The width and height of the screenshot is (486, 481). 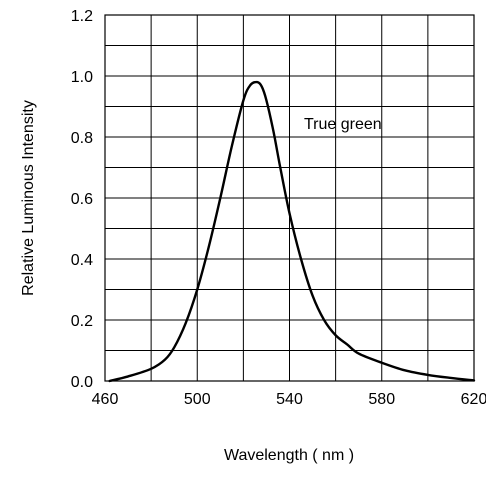 What do you see at coordinates (343, 124) in the screenshot?
I see `series-annotation: True green` at bounding box center [343, 124].